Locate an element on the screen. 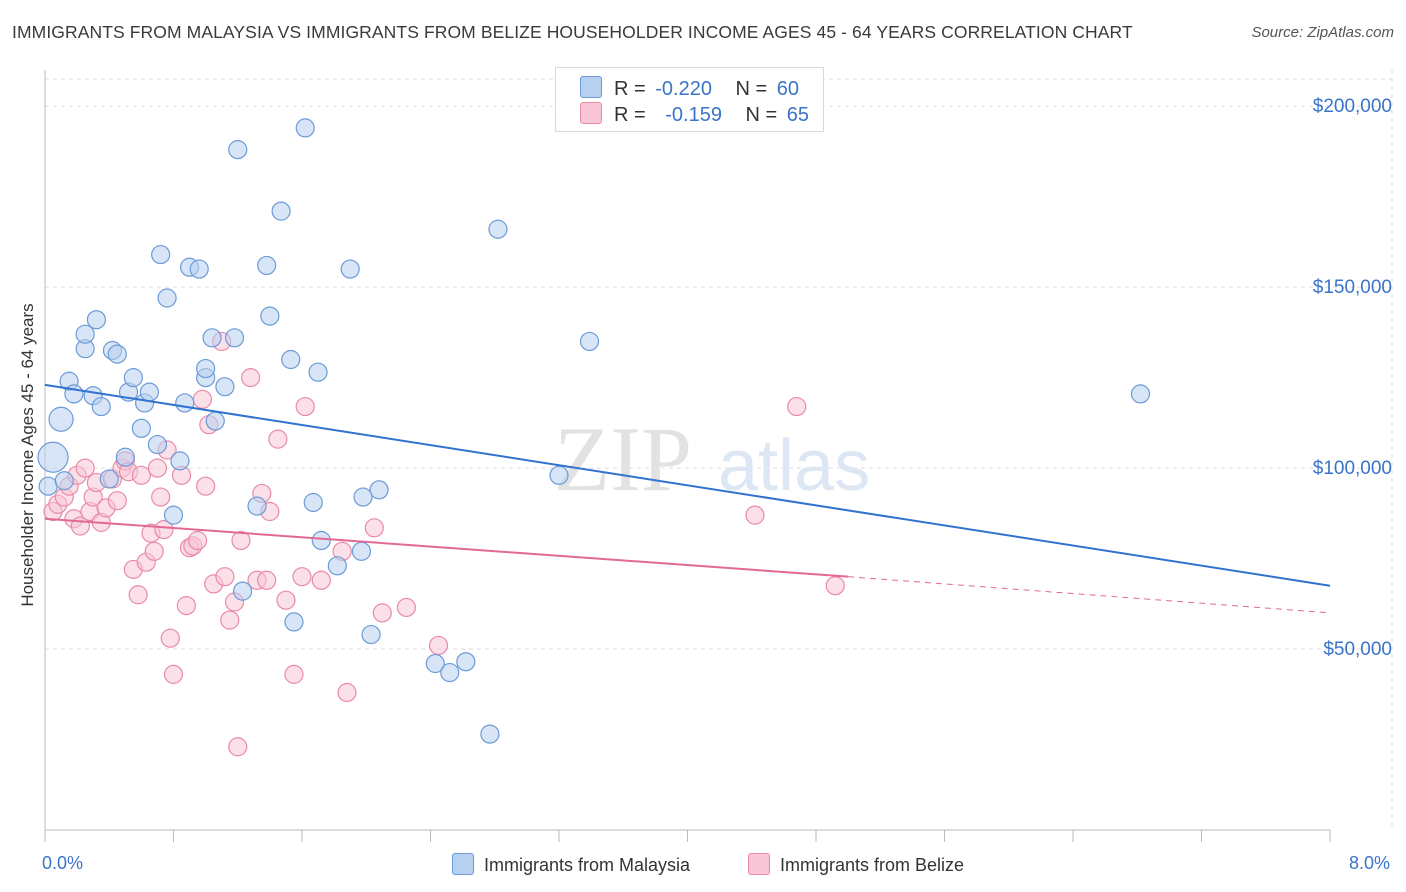 This screenshot has height=892, width=1406. y-tick-labels: $50,000 $100,000 $150,000 $200,000 is located at coordinates (1352, 378).